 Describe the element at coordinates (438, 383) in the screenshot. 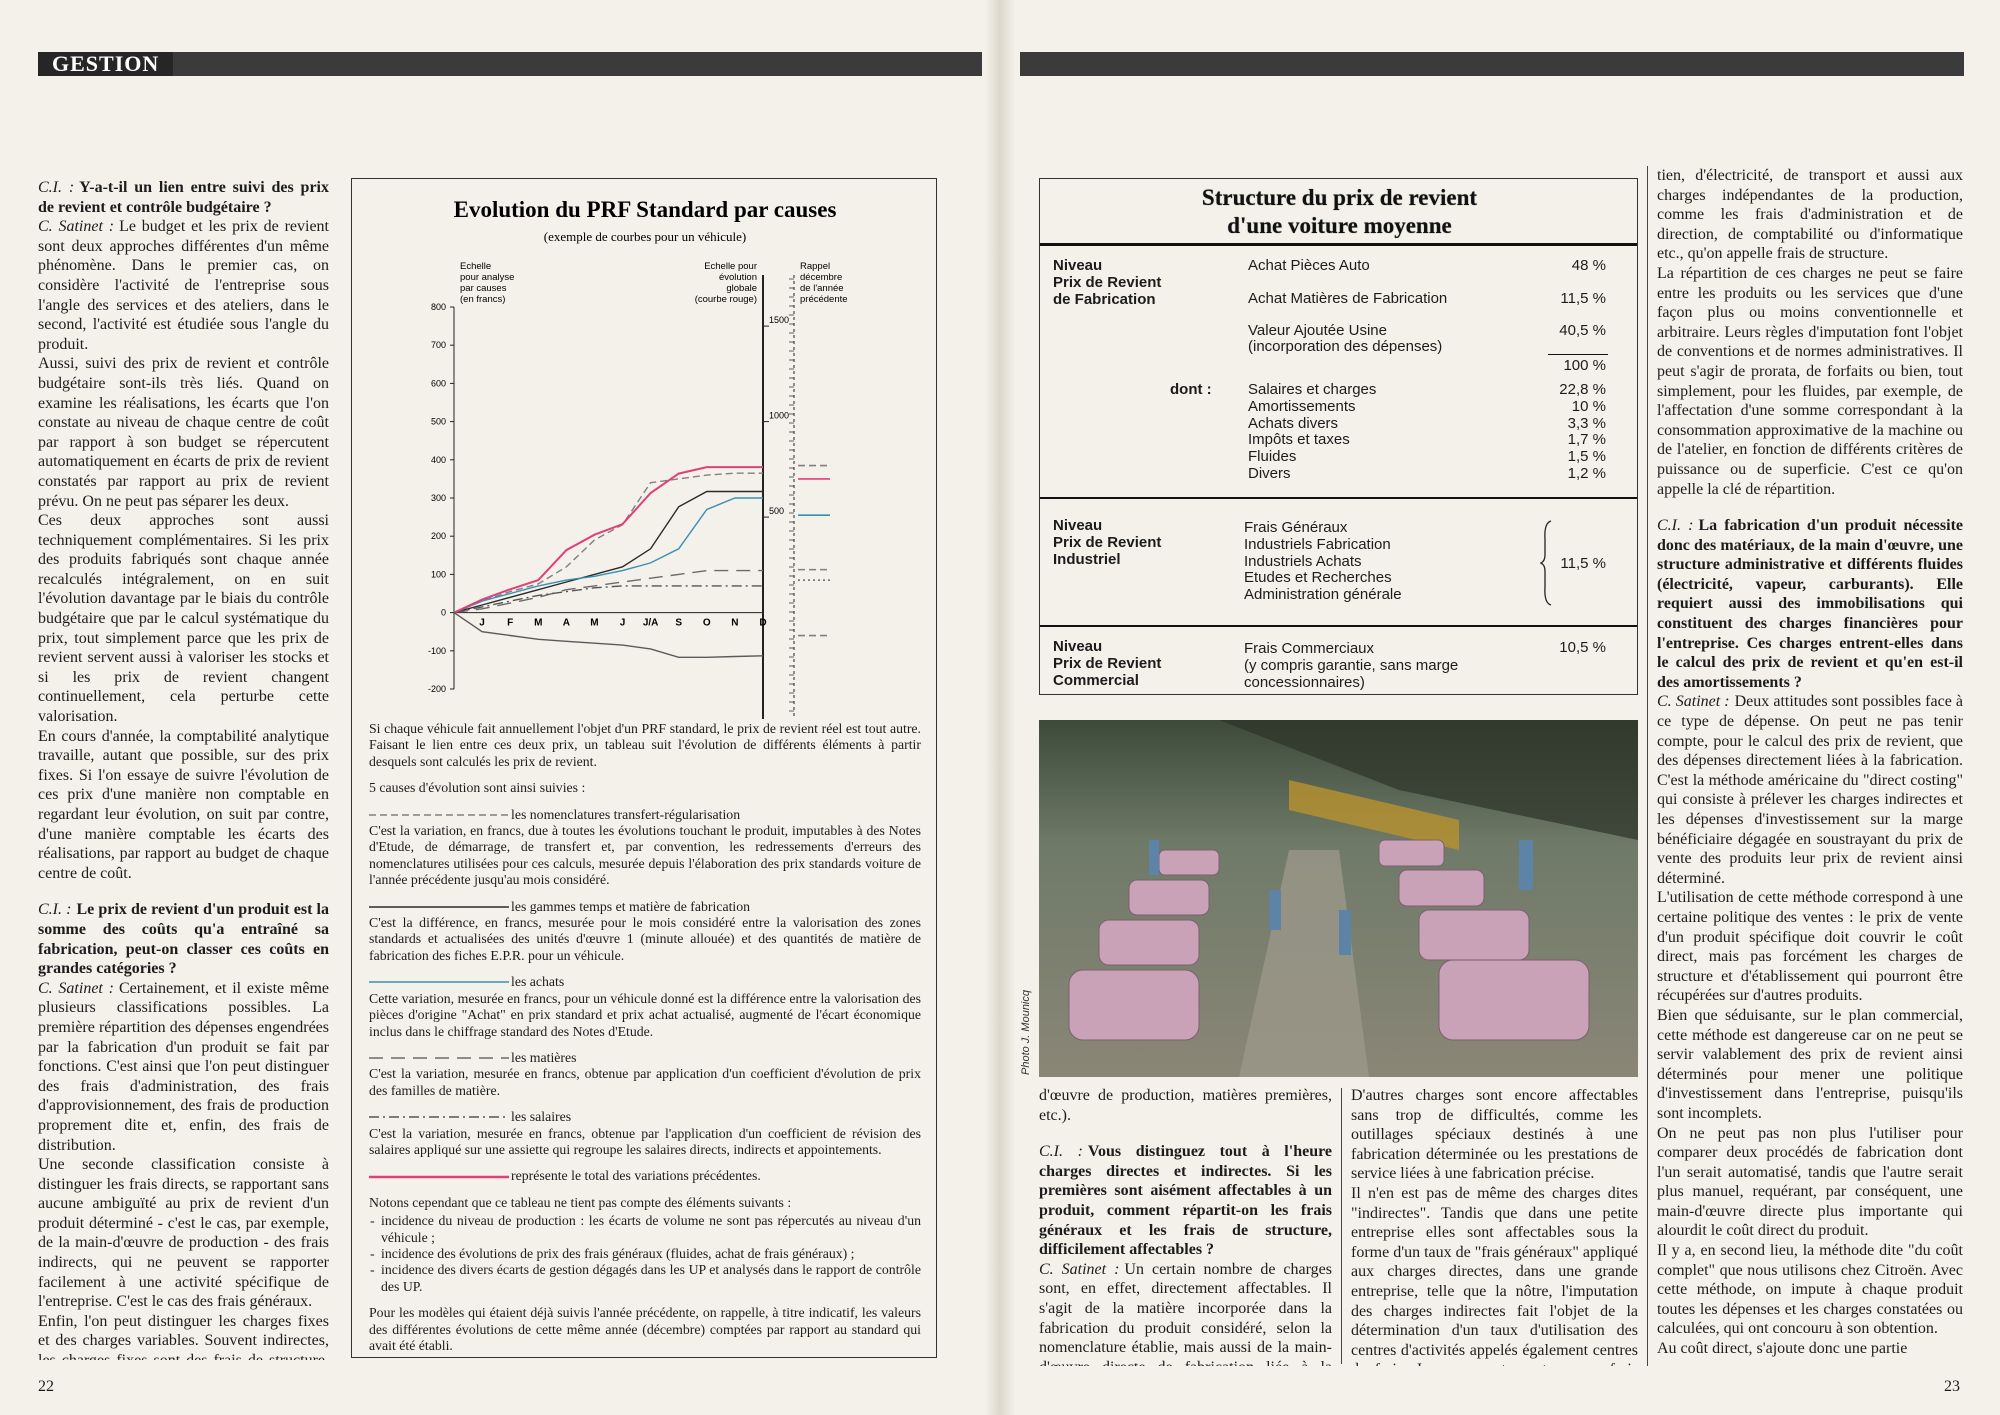

I see `y-tick-label: 600` at that location.